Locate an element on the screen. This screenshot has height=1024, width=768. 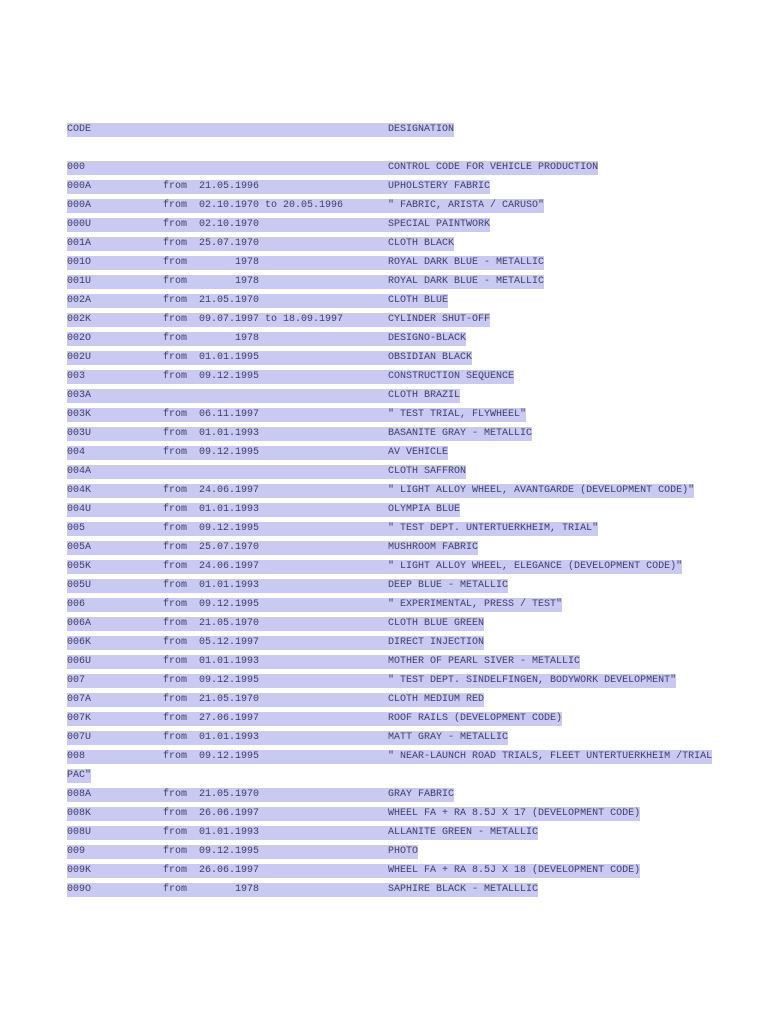
cell-from-date: 21.05.1970 is located at coordinates (229, 699).